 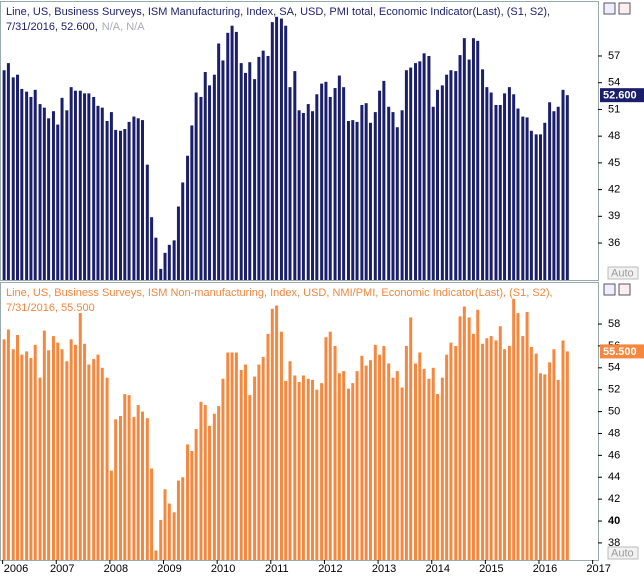 What do you see at coordinates (52, 27) in the screenshot?
I see `chart-subtitle: 7/31/2016, 52.600,` at bounding box center [52, 27].